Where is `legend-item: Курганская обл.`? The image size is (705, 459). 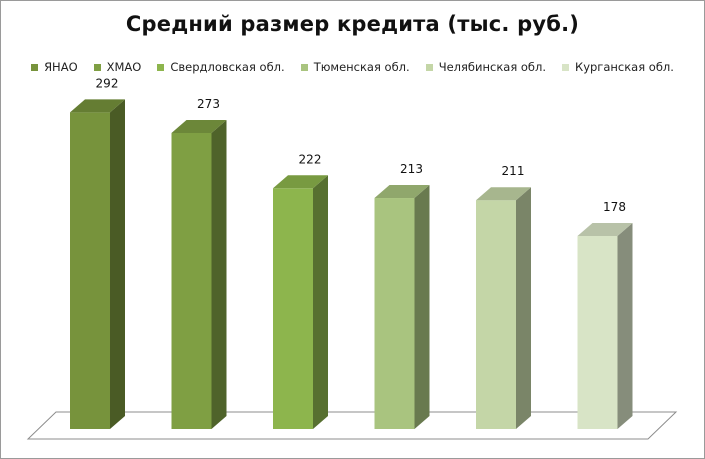 legend-item: Курганская обл. is located at coordinates (618, 67).